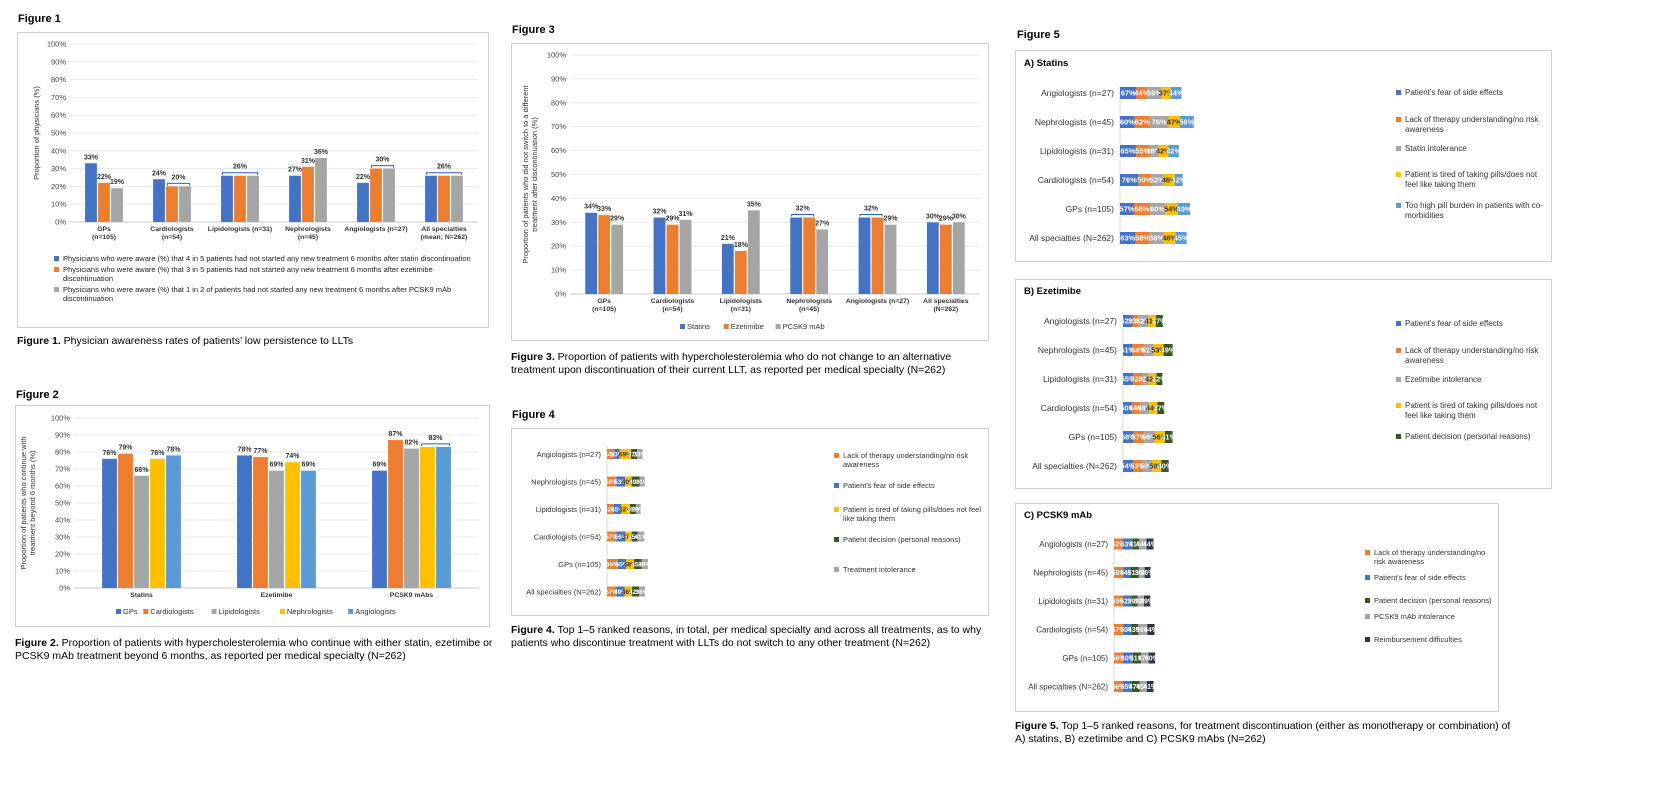 This screenshot has height=809, width=1662. What do you see at coordinates (363, 177) in the screenshot?
I see `data-label: 22%` at bounding box center [363, 177].